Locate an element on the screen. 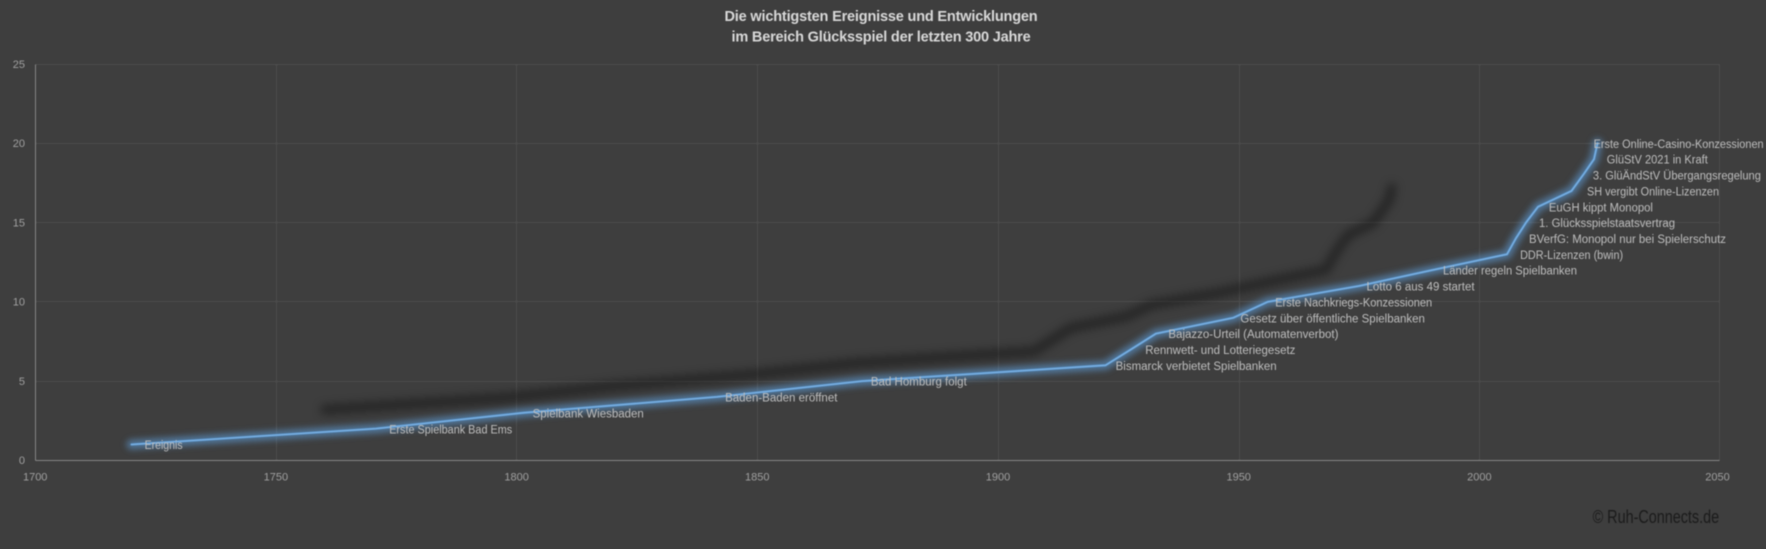 The height and width of the screenshot is (549, 1766). svg-text: Erste Spielbank Bad Ems is located at coordinates (450, 430).